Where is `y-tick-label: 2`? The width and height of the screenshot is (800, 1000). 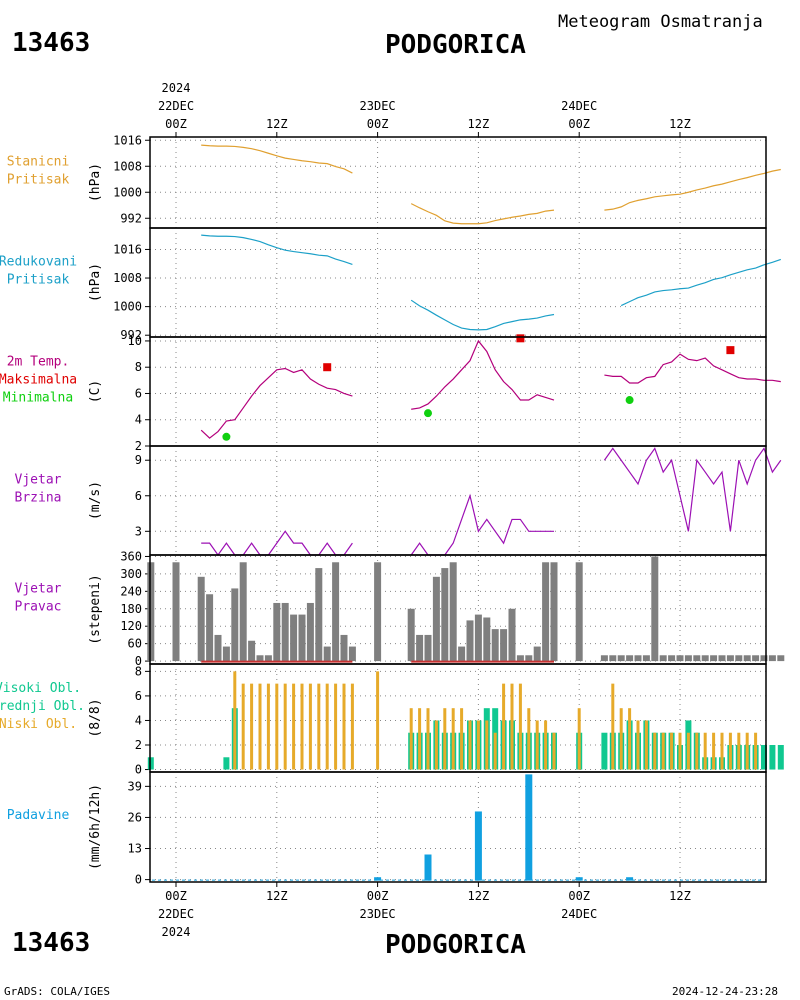
y-tick-label: 2 is located at coordinates (138, 745).